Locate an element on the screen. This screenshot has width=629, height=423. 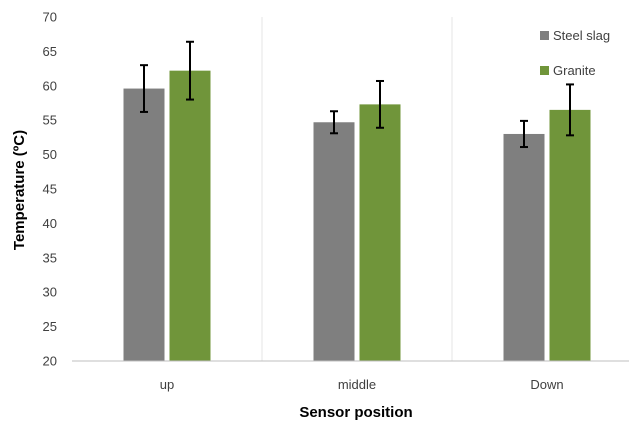
x-tick-label: middle is located at coordinates (357, 384).